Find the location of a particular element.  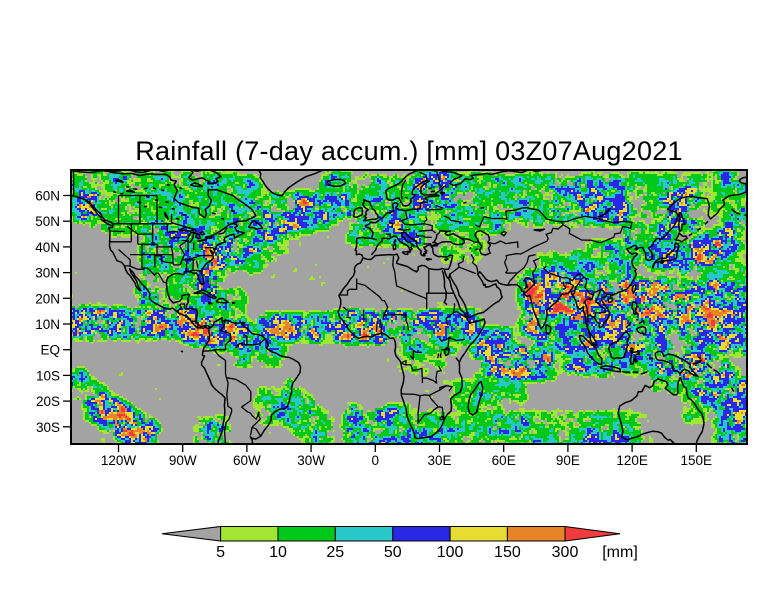

svg-text: 90W is located at coordinates (183, 460).